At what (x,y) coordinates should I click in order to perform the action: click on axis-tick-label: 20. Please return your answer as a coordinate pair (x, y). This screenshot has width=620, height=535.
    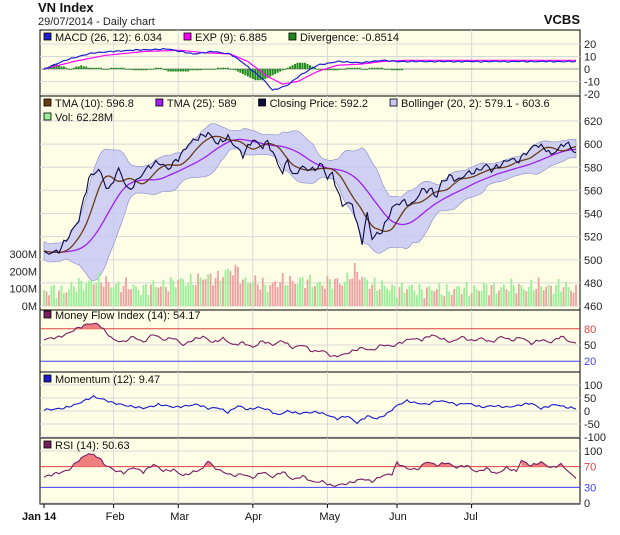
    Looking at the image, I should click on (590, 362).